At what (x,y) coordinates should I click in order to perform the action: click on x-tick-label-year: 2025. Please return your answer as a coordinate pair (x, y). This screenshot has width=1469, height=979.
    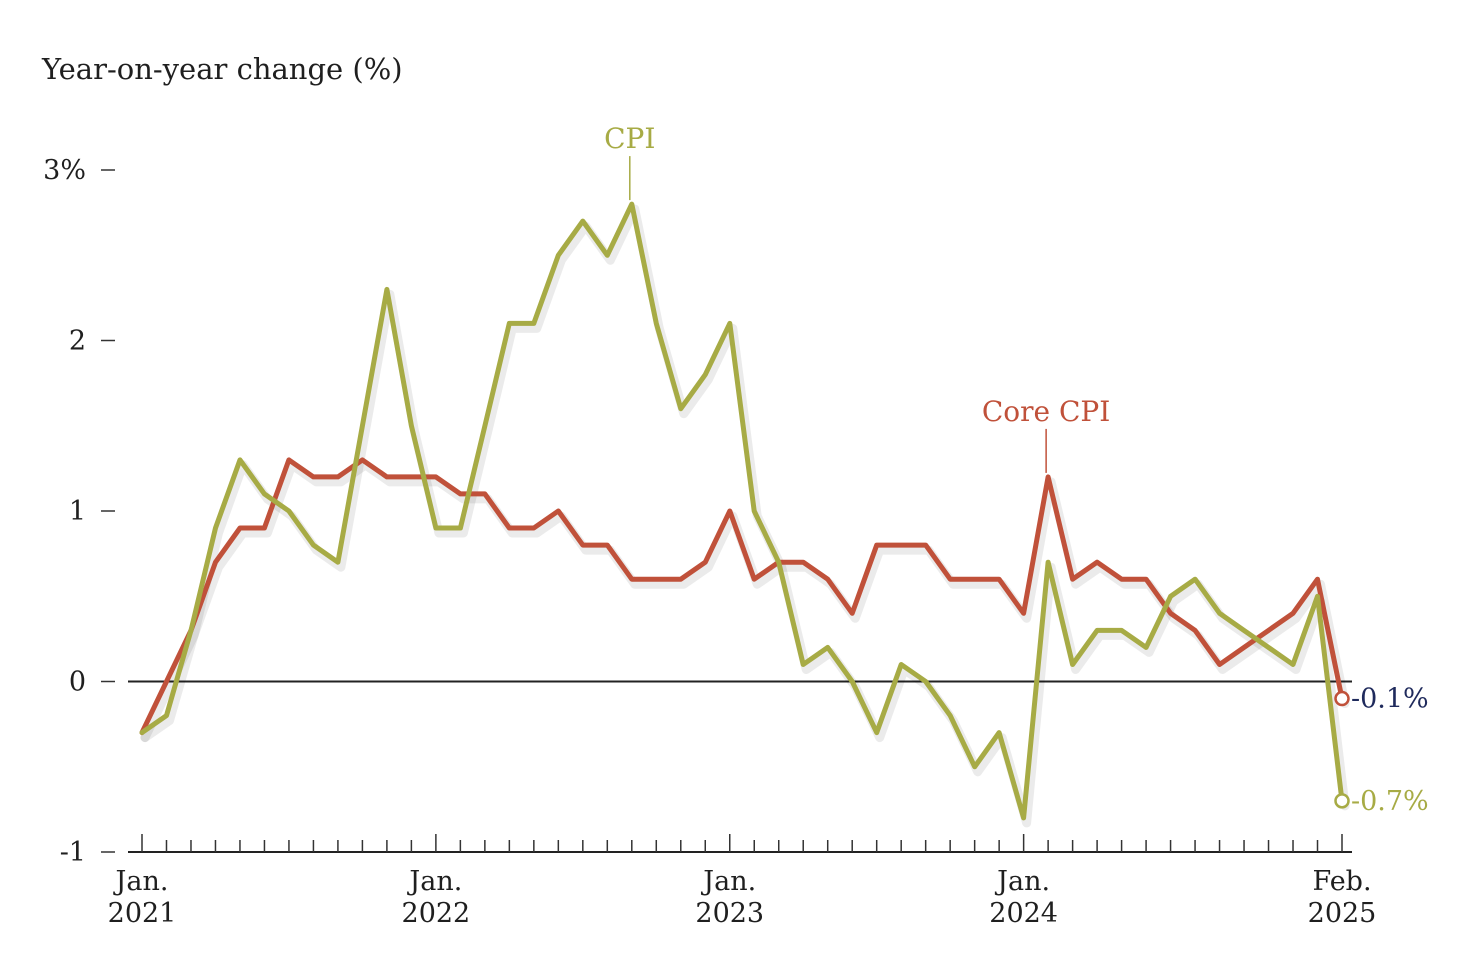
    Looking at the image, I should click on (1342, 913).